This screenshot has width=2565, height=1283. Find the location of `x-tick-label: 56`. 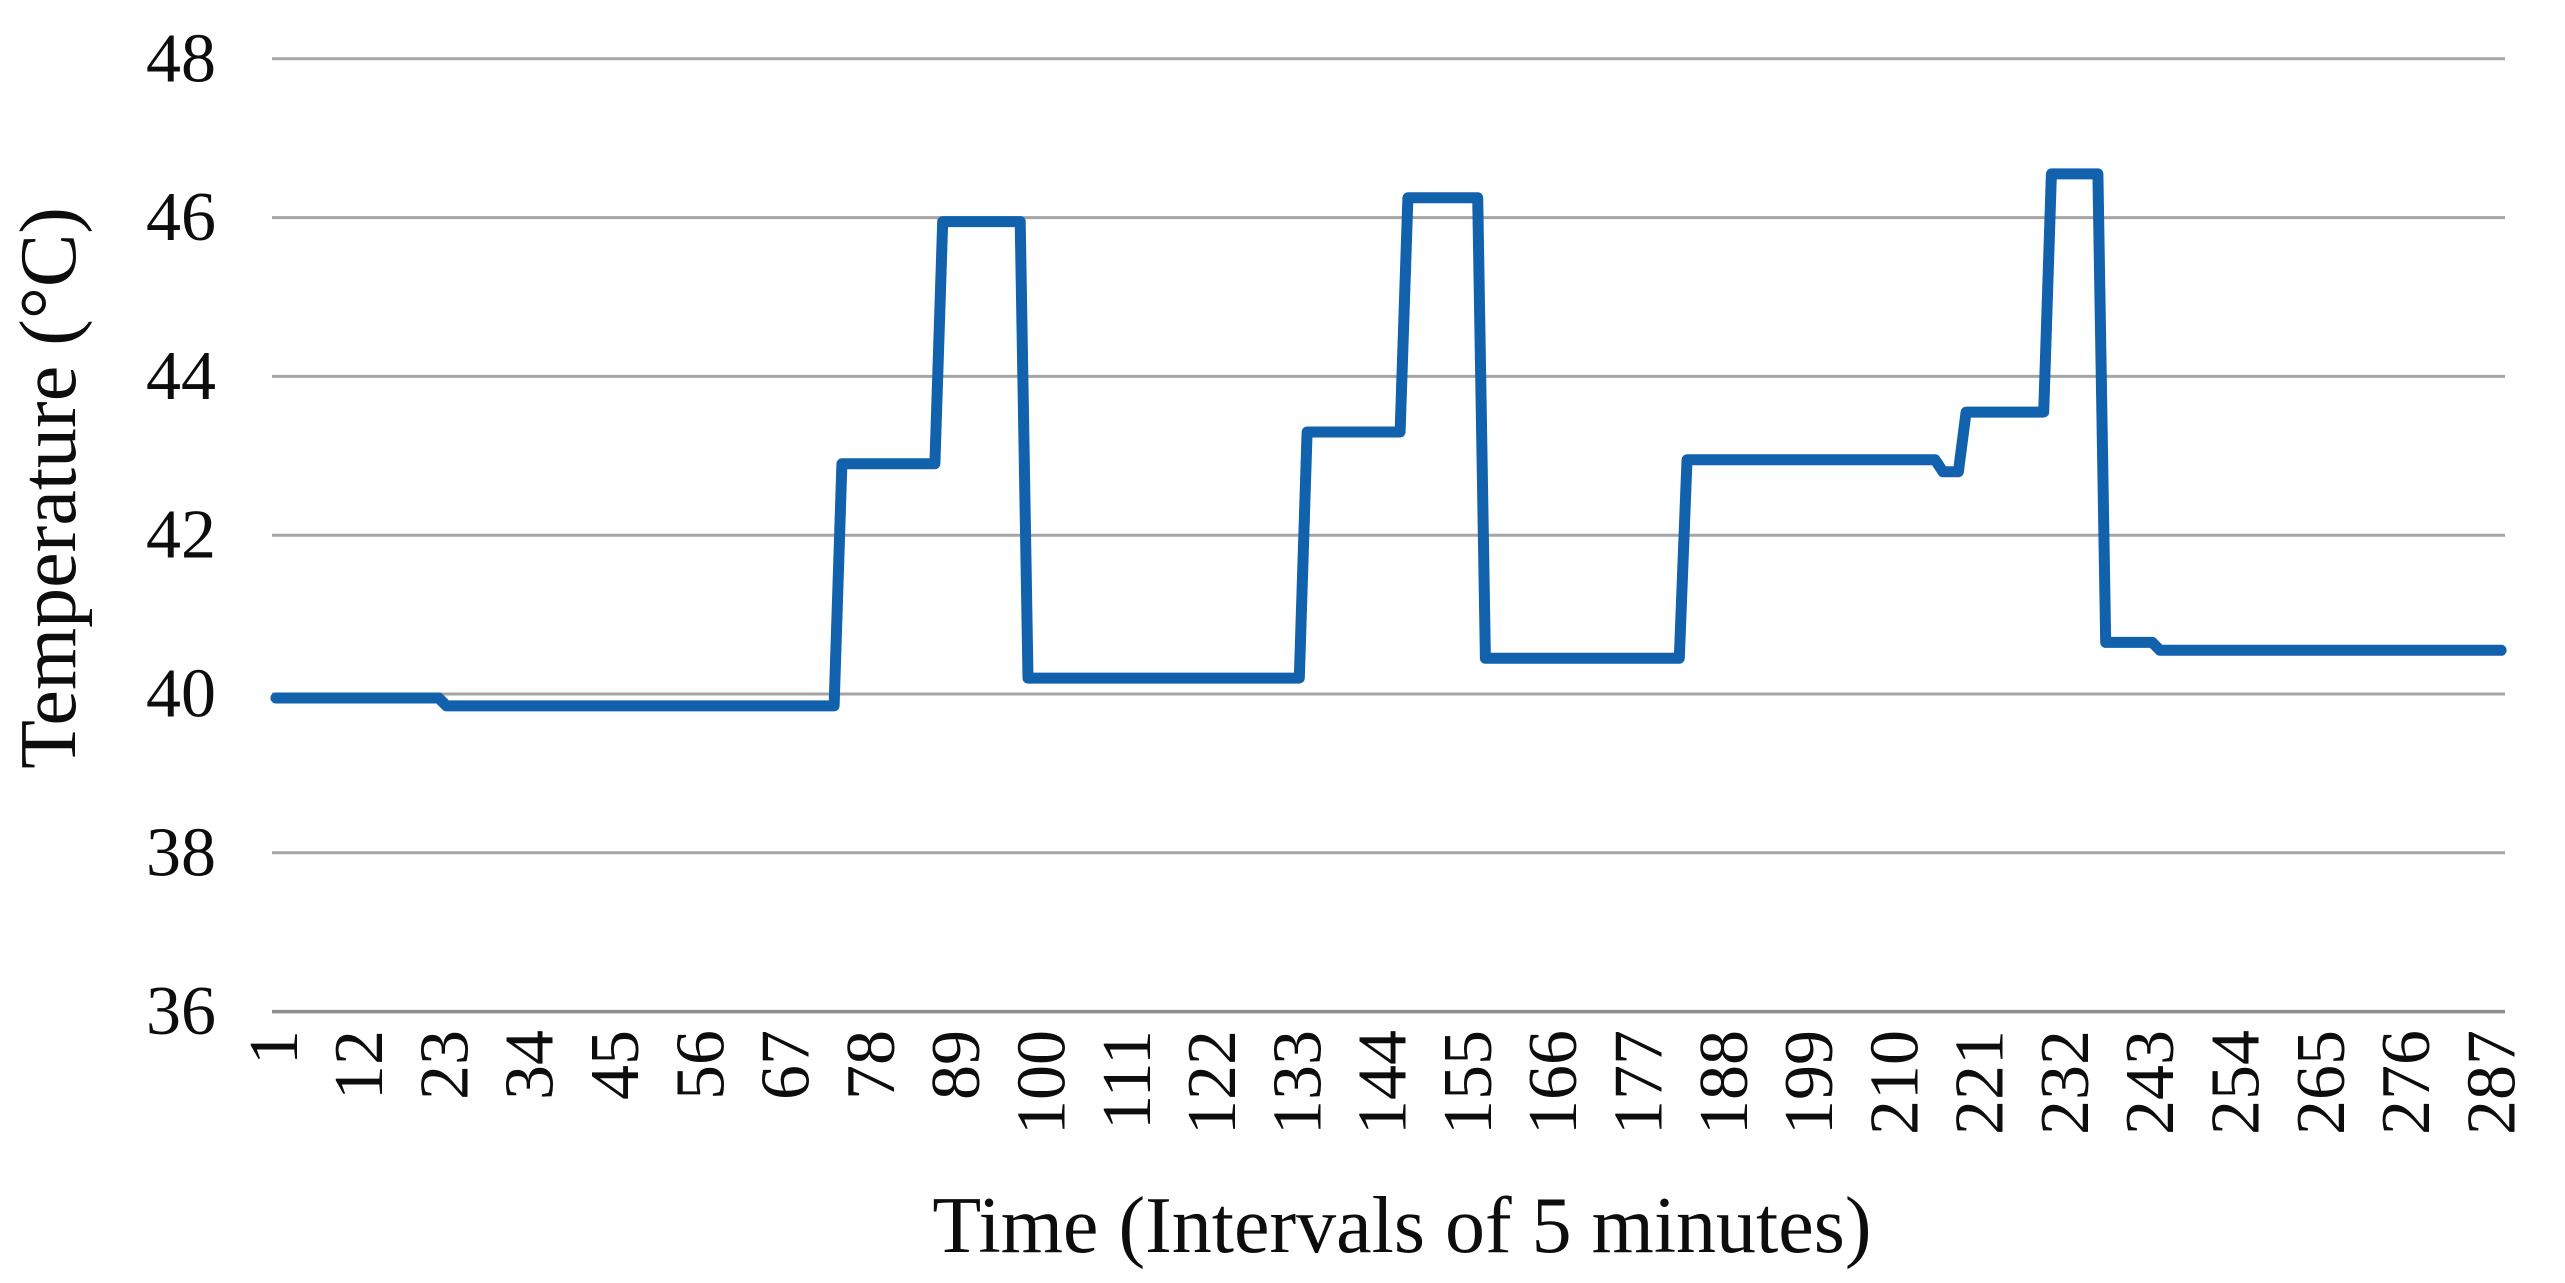

x-tick-label: 56 is located at coordinates (700, 1065).